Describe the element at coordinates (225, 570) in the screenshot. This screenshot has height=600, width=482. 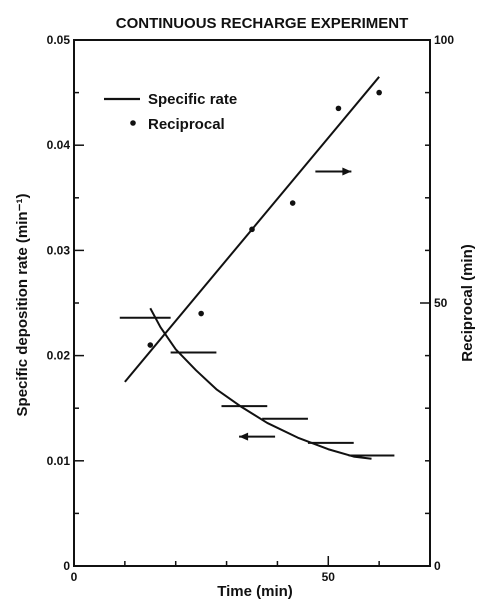
I see `x-ticks: 0 50` at that location.